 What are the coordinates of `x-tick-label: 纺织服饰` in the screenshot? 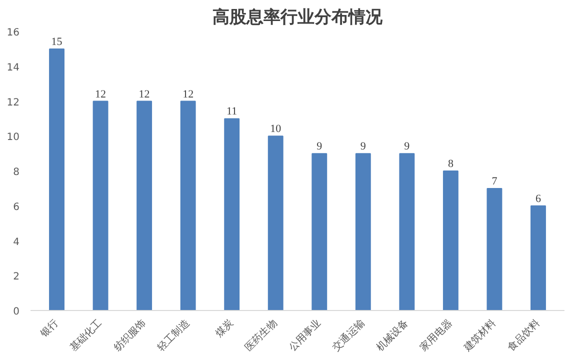 It's located at (129, 335).